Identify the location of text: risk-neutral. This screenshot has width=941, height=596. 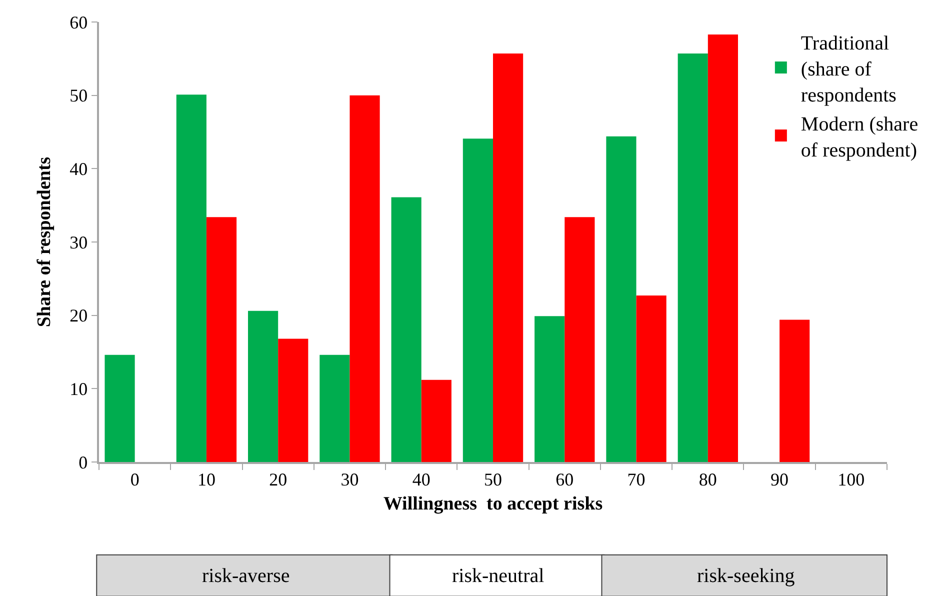
(498, 576).